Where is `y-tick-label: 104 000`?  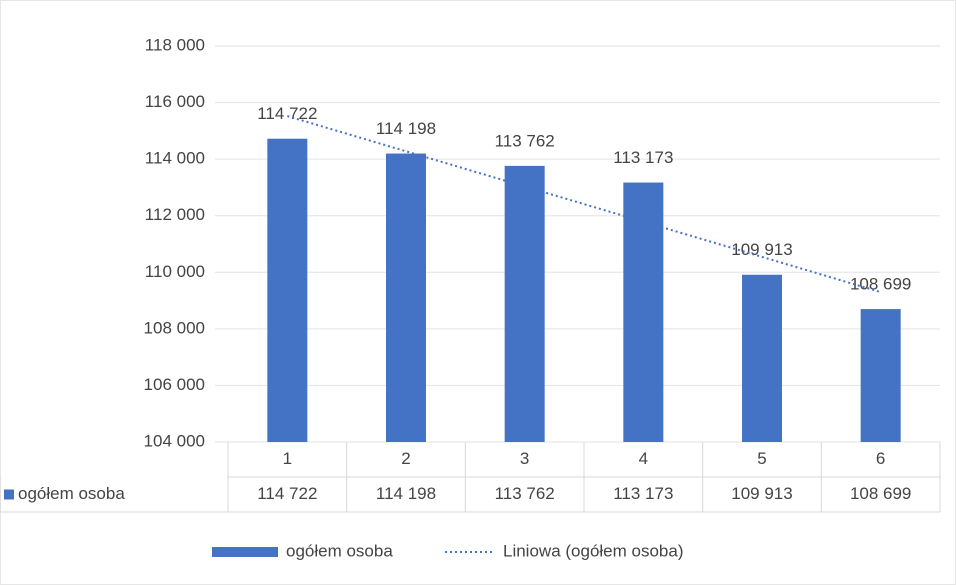
y-tick-label: 104 000 is located at coordinates (174, 440).